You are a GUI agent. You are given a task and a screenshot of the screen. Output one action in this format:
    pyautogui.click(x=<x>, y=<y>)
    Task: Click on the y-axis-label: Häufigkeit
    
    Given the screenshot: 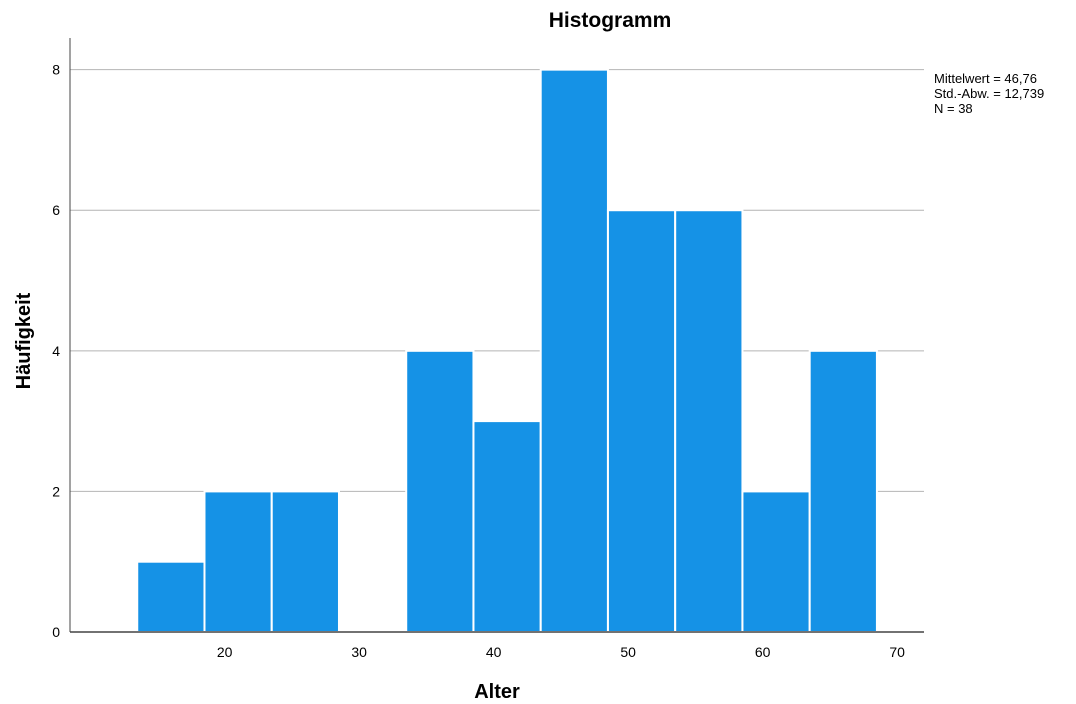 What is the action you would take?
    pyautogui.click(x=24, y=340)
    